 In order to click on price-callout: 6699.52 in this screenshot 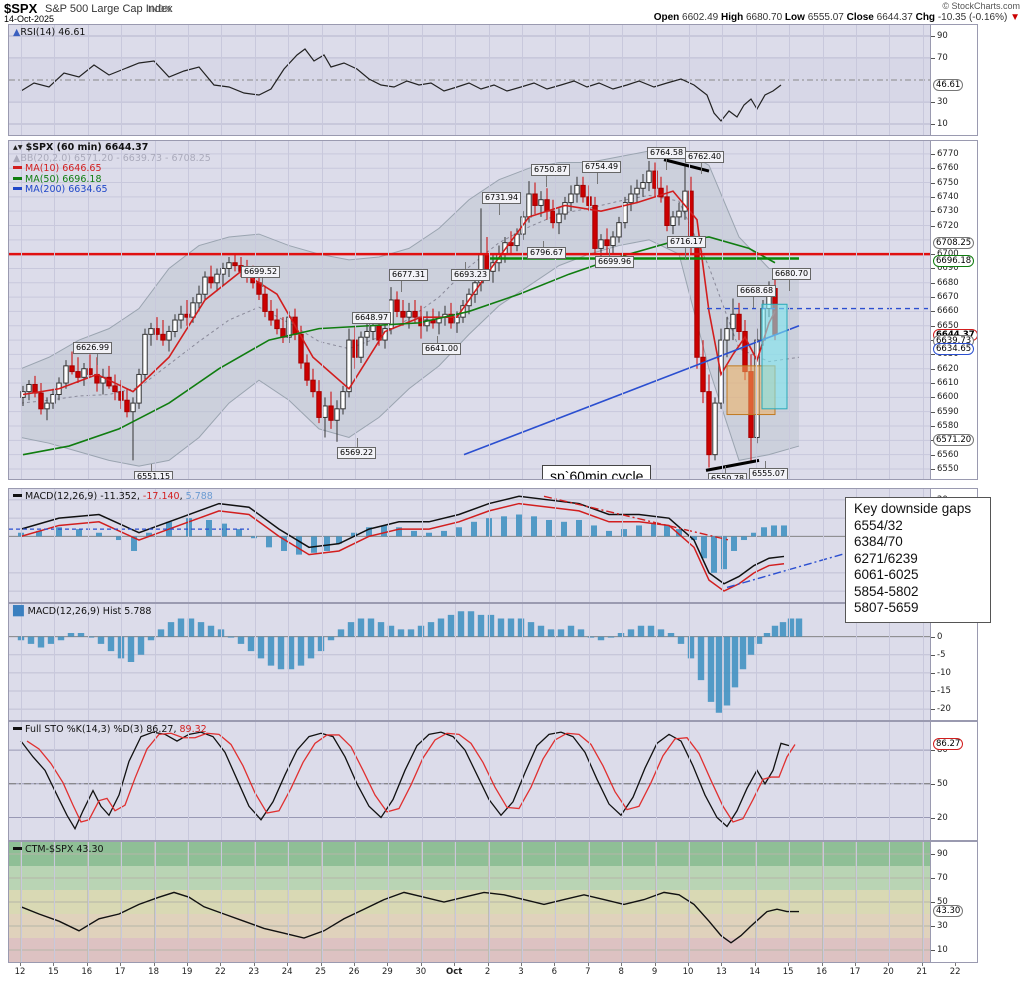, I will do `click(261, 272)`.